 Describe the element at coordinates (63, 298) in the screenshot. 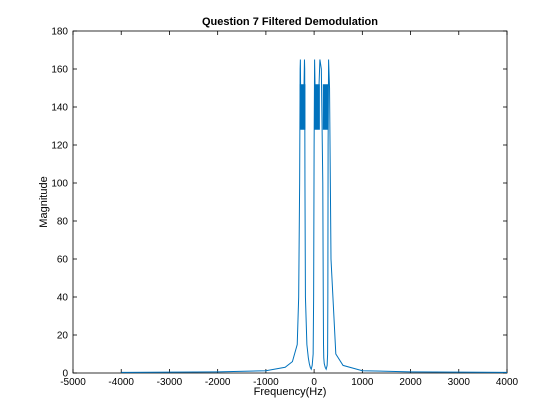

I see `y-tick-label: 40` at that location.